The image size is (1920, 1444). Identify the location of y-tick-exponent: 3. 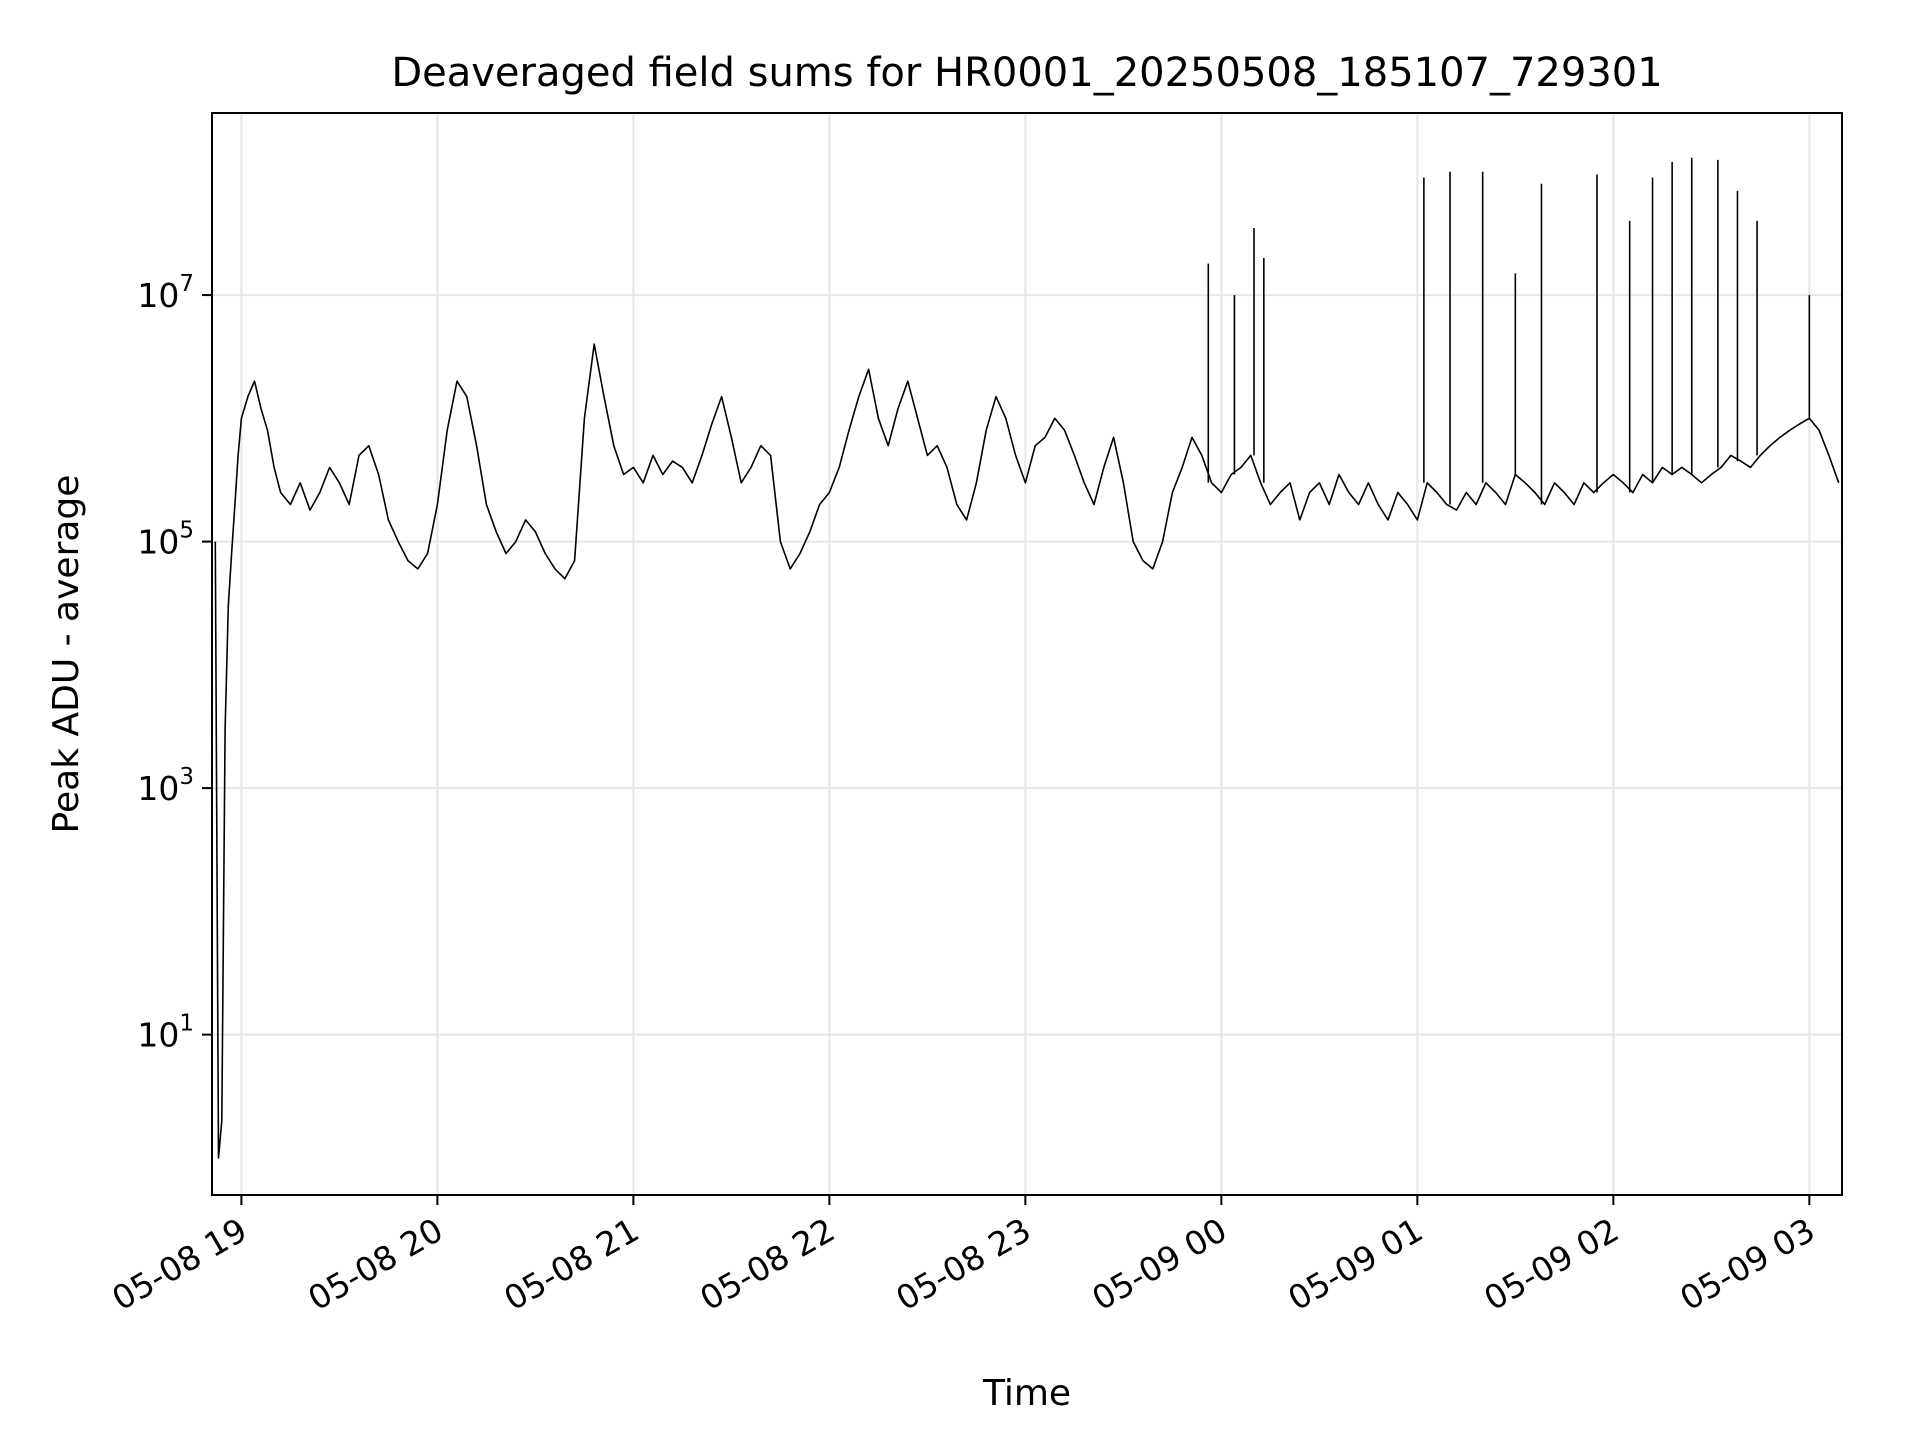
(186, 777).